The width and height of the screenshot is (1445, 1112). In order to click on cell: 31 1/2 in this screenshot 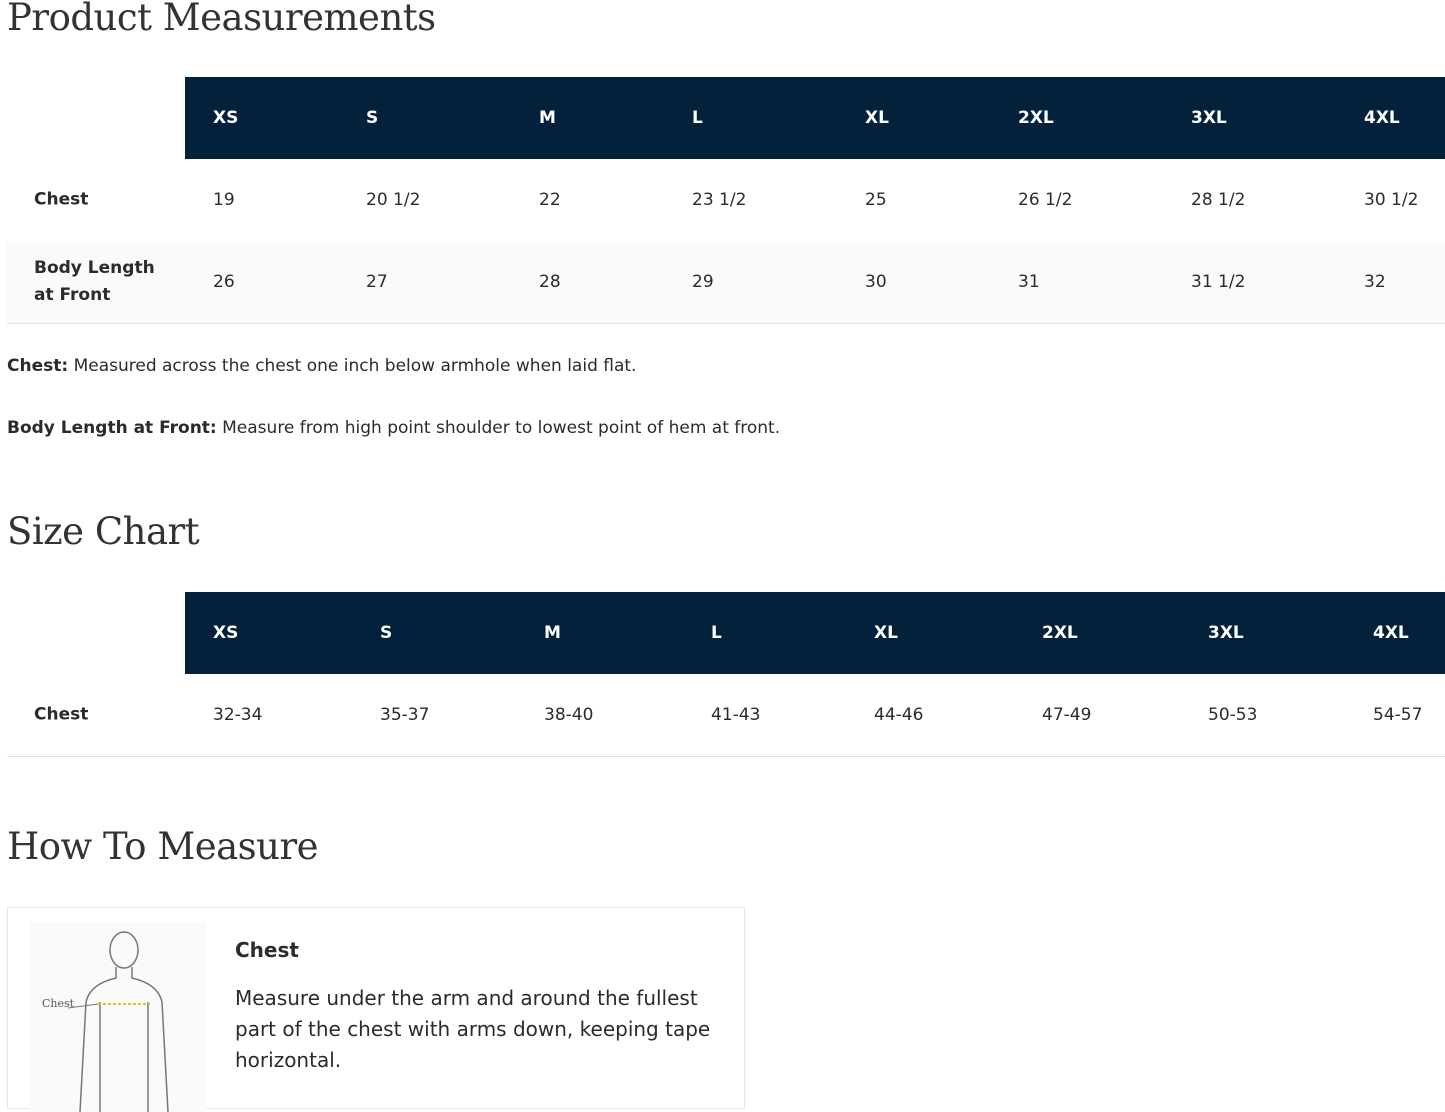, I will do `click(1218, 282)`.